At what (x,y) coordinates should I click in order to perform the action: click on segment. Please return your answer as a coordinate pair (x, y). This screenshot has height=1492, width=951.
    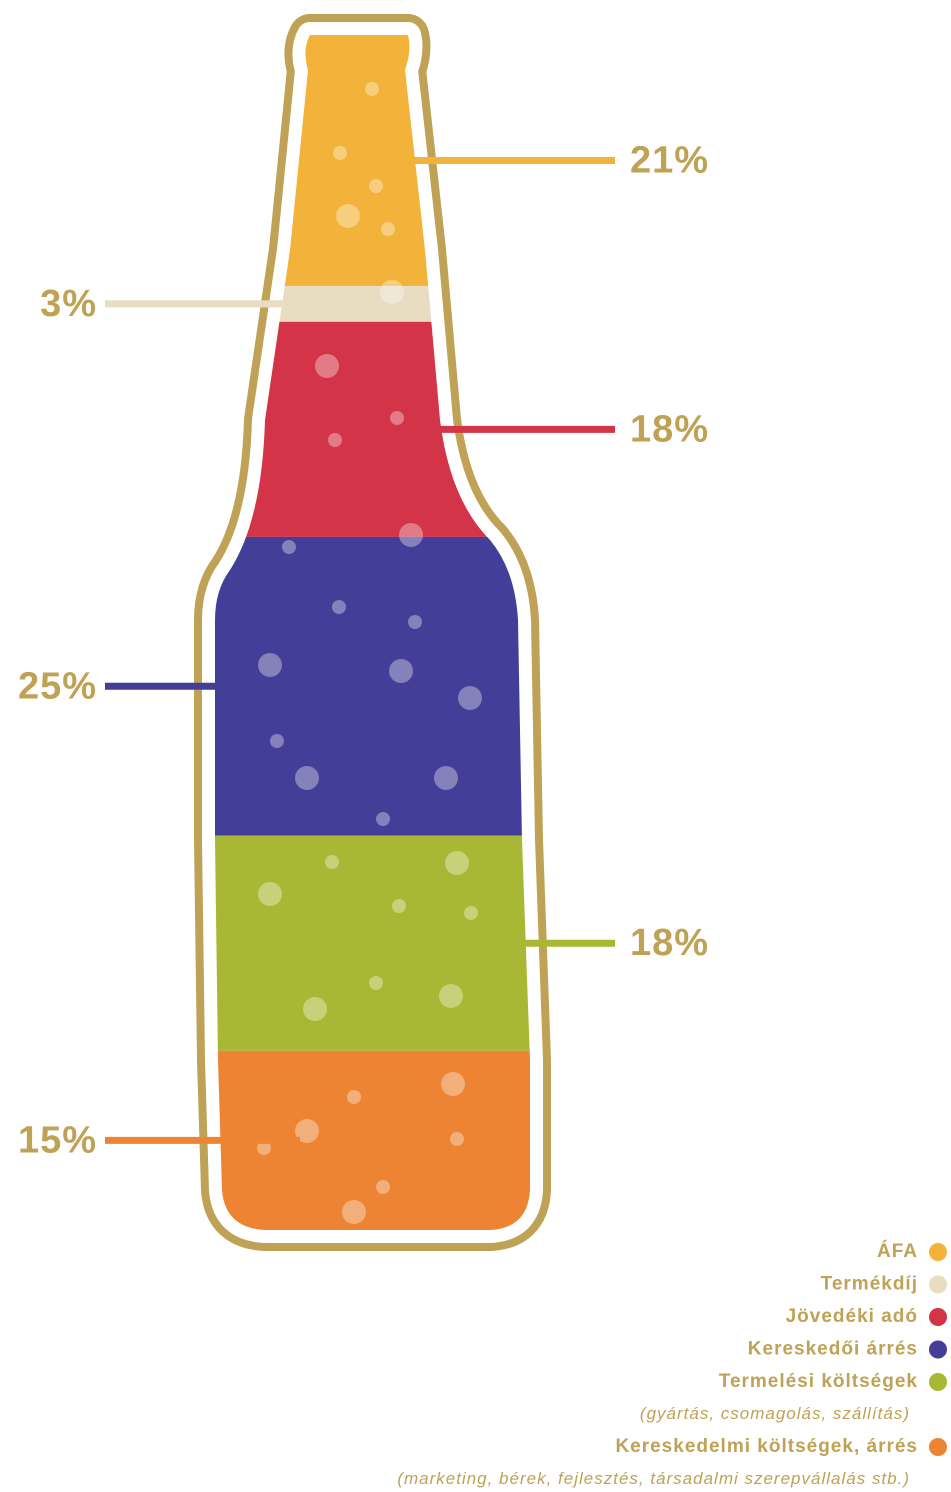
    Looking at the image, I should click on (372, 160).